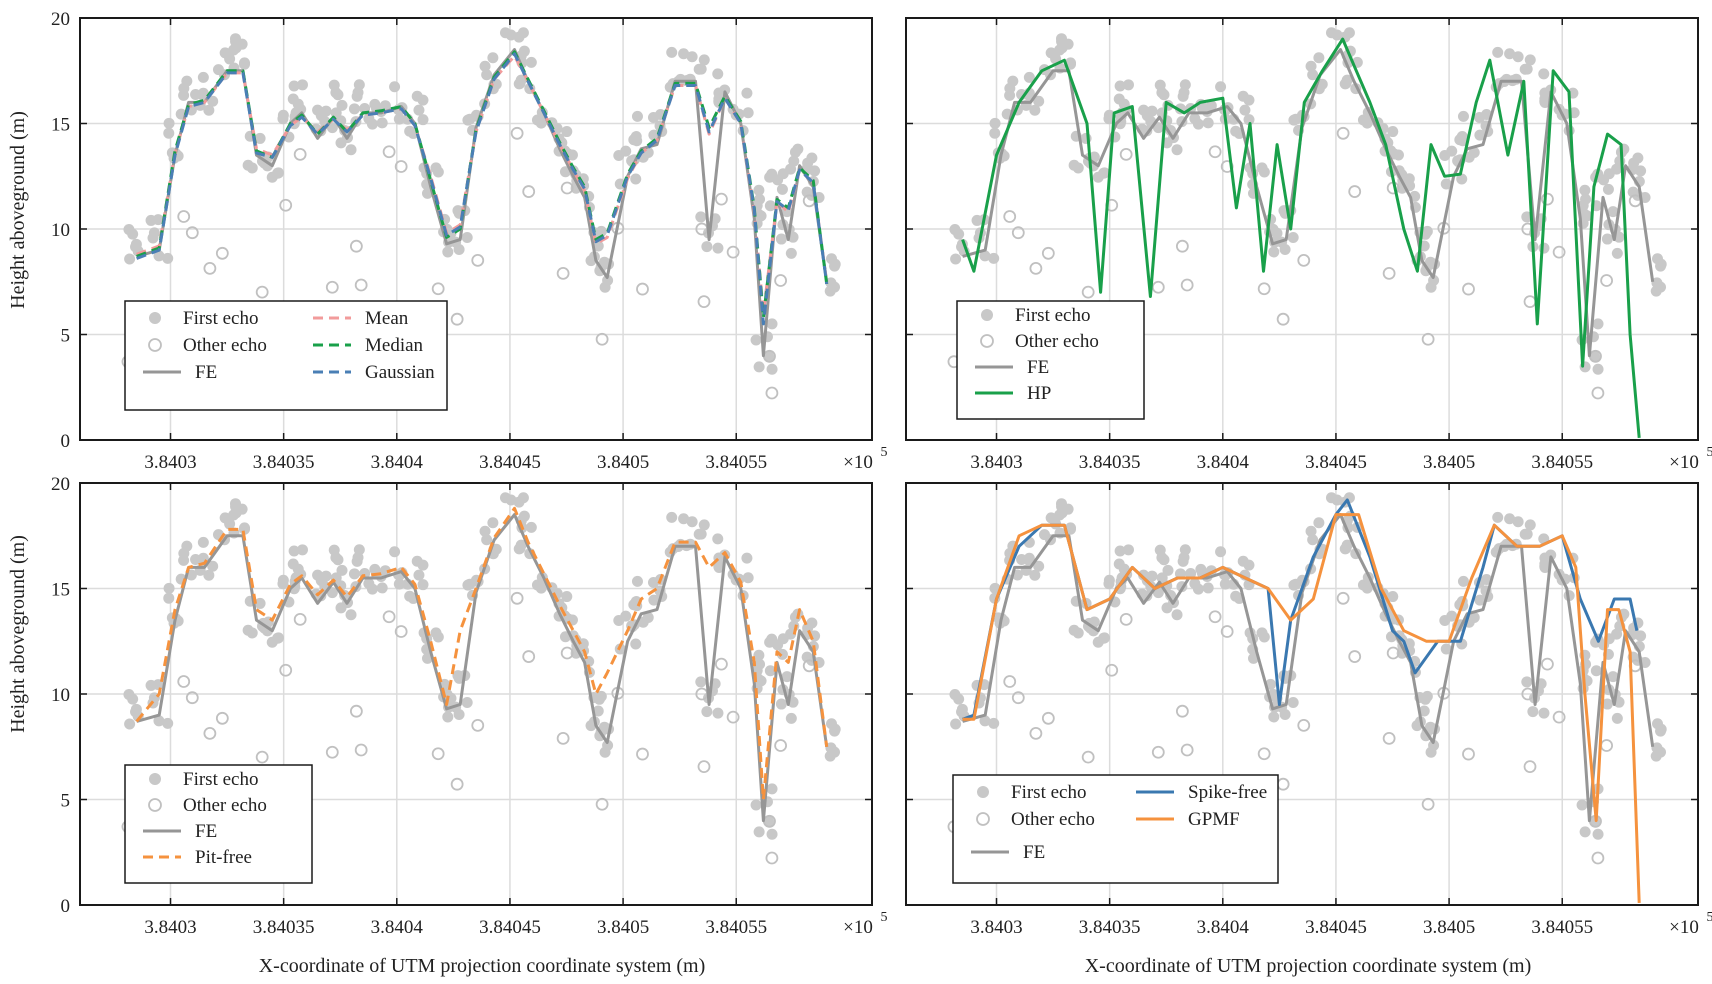 This screenshot has width=1712, height=984. Describe the element at coordinates (1050, 360) in the screenshot. I see `legend: First echo Other echo FE HP` at that location.